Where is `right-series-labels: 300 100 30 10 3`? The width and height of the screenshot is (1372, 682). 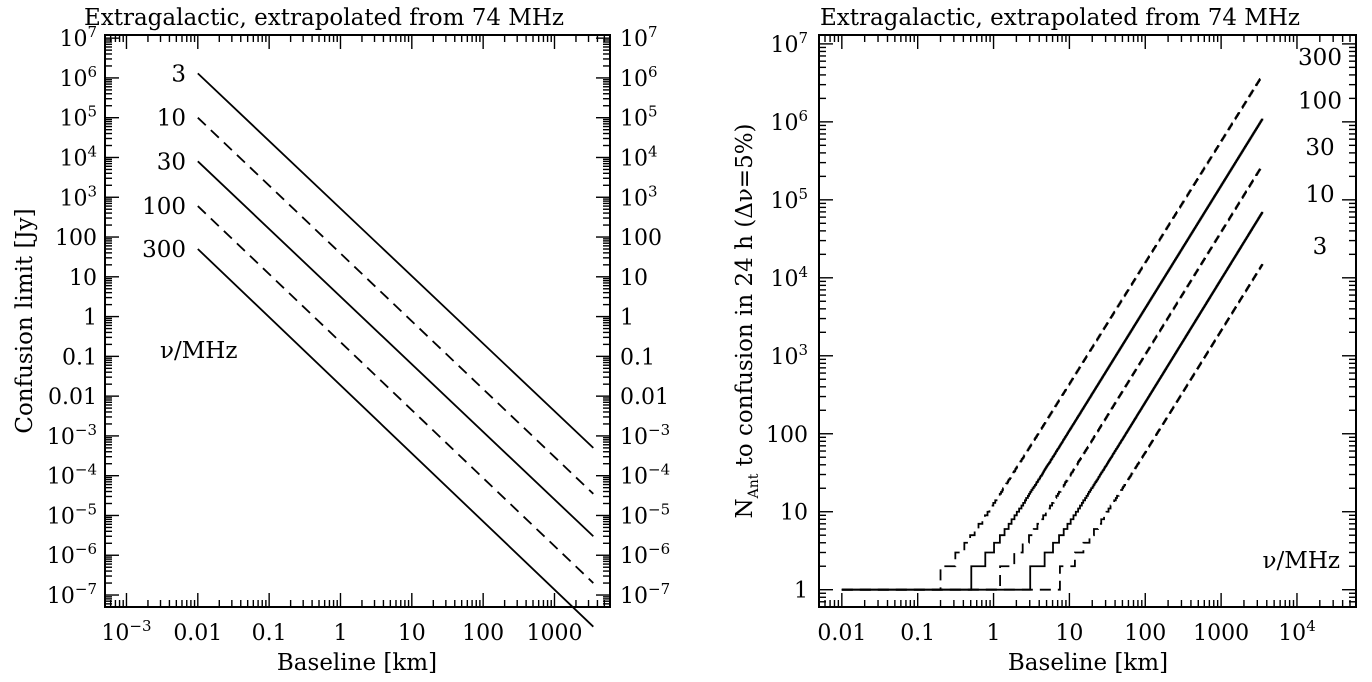 right-series-labels: 300 100 30 10 3 is located at coordinates (1320, 152).